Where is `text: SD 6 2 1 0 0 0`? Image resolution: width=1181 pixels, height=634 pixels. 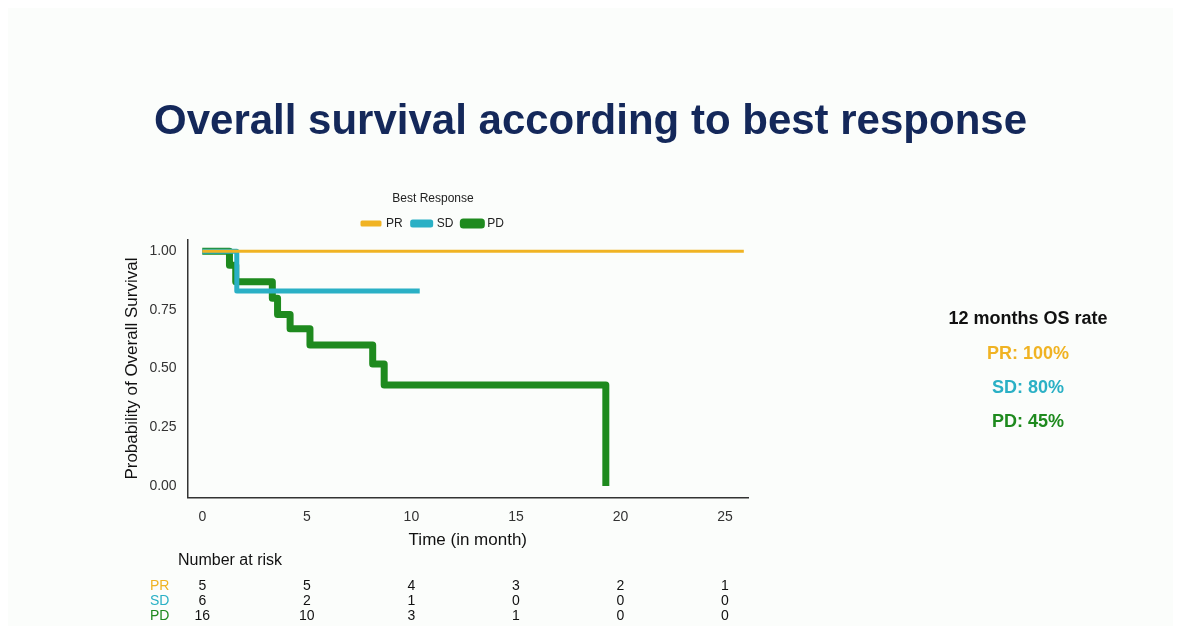 text: SD 6 2 1 0 0 0 is located at coordinates (439, 600).